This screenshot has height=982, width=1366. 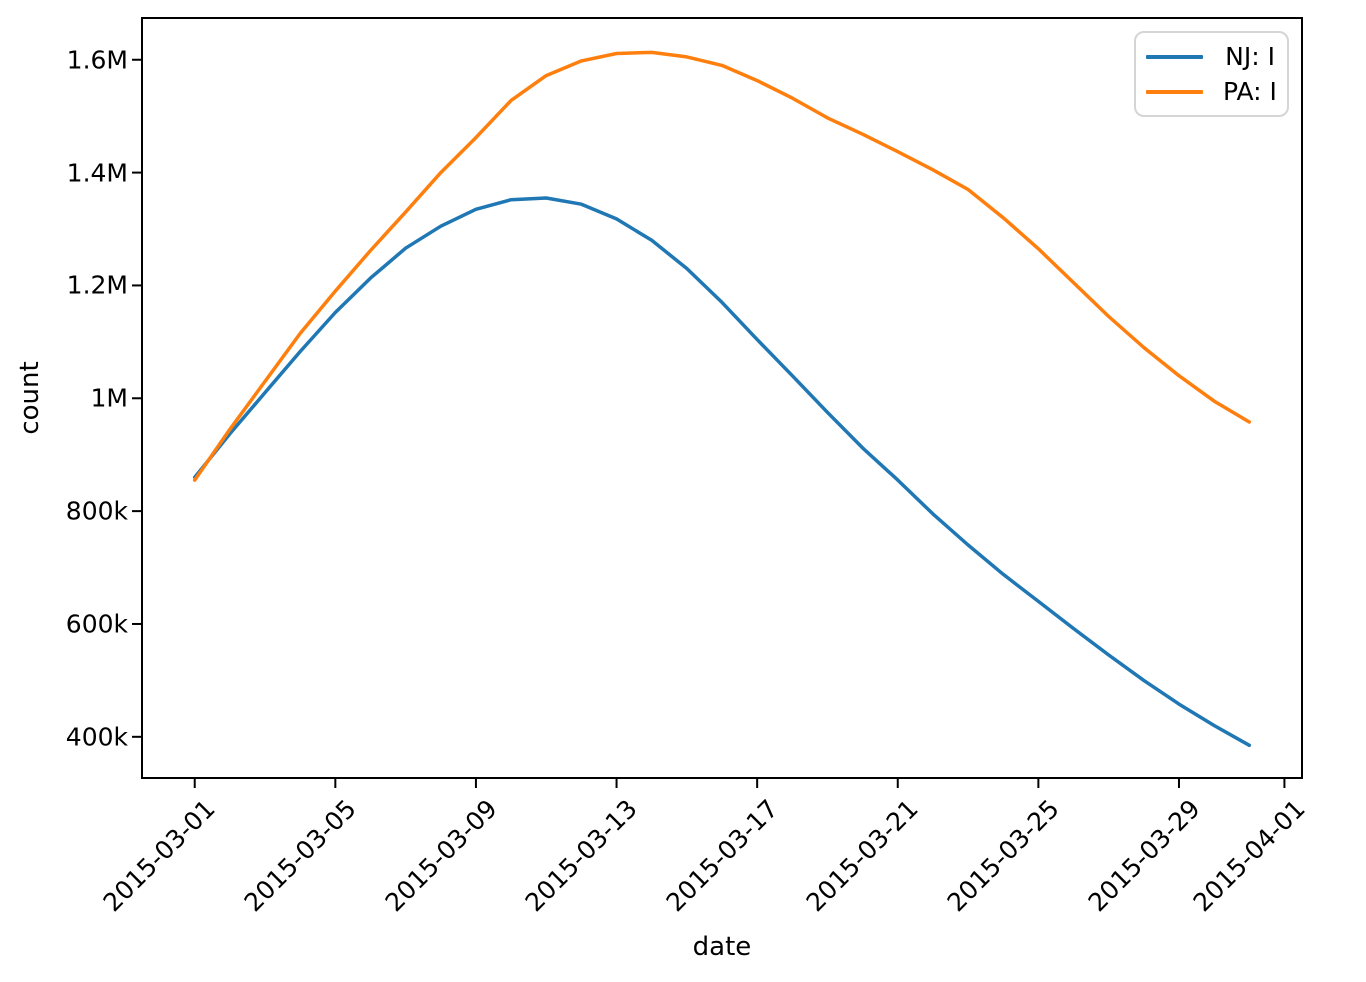 I want to click on y-axis-tick-label: 600k, so click(x=96, y=624).